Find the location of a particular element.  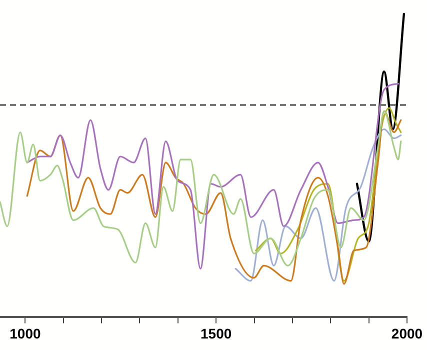

x-tick-label: 2000 is located at coordinates (407, 333).